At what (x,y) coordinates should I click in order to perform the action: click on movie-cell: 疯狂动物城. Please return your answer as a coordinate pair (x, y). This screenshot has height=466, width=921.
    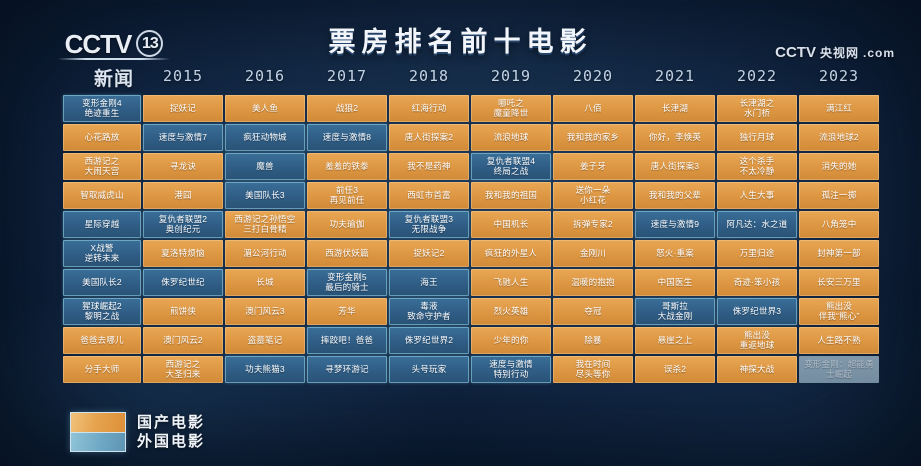
    Looking at the image, I should click on (265, 137).